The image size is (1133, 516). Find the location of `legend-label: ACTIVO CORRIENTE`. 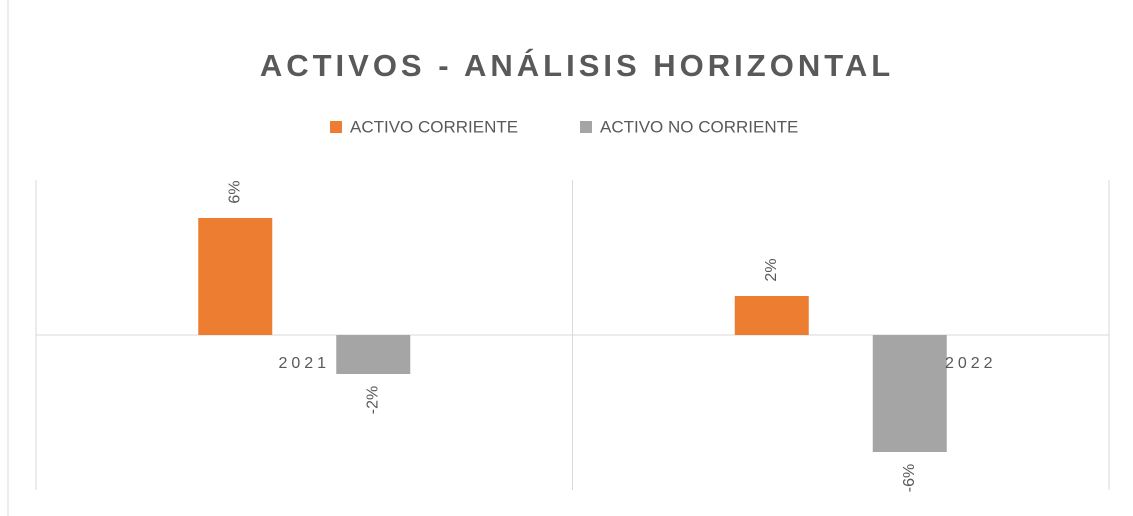

legend-label: ACTIVO CORRIENTE is located at coordinates (434, 126).